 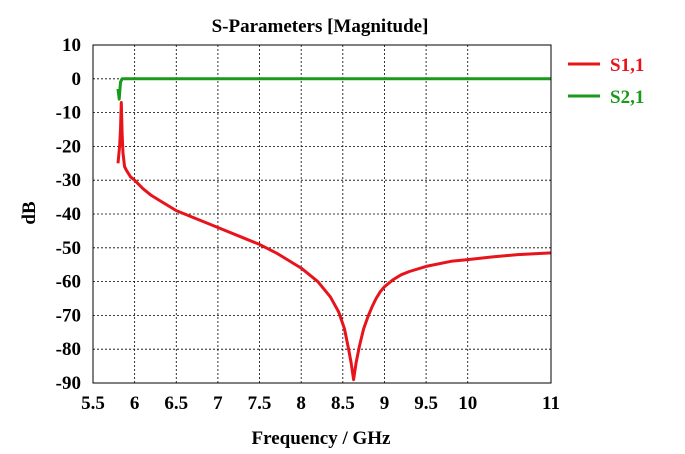 I want to click on y-tick-label: -50, so click(x=68, y=248).